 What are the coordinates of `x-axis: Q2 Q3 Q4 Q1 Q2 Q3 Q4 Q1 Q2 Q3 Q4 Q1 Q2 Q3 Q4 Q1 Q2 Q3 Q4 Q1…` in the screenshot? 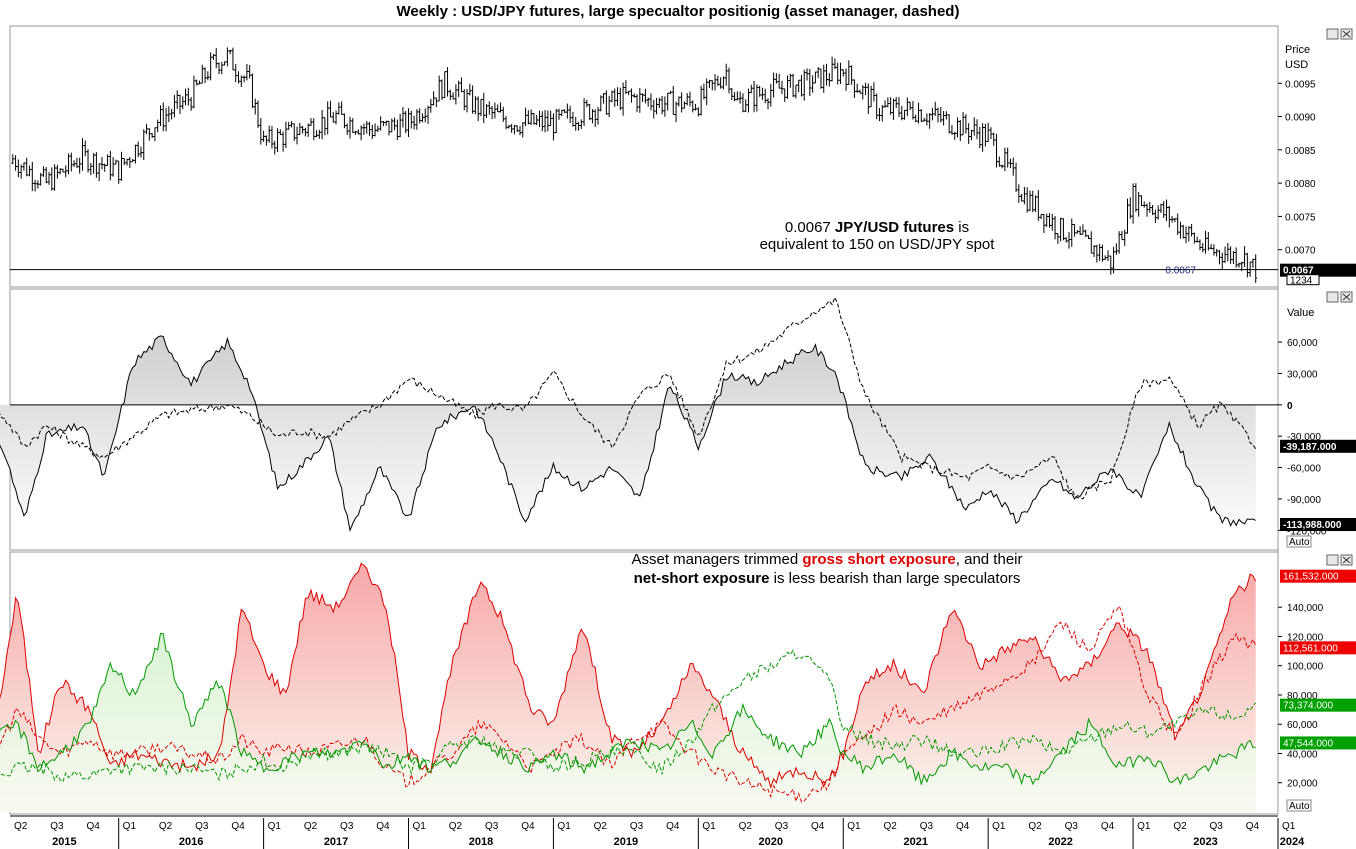 It's located at (657, 832).